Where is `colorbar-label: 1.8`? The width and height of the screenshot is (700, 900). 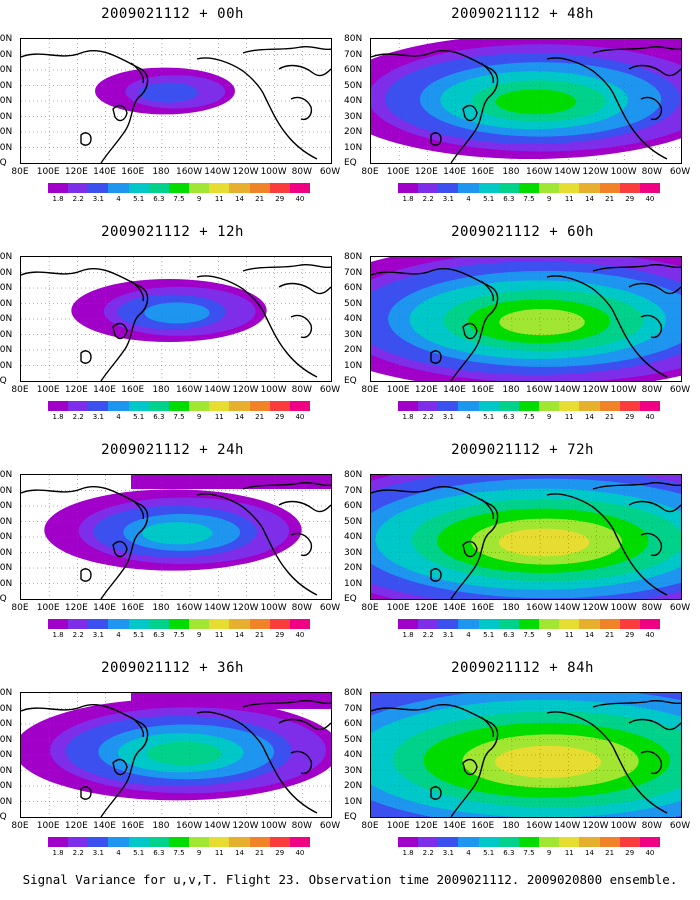
colorbar-label: 1.8 is located at coordinates (408, 417).